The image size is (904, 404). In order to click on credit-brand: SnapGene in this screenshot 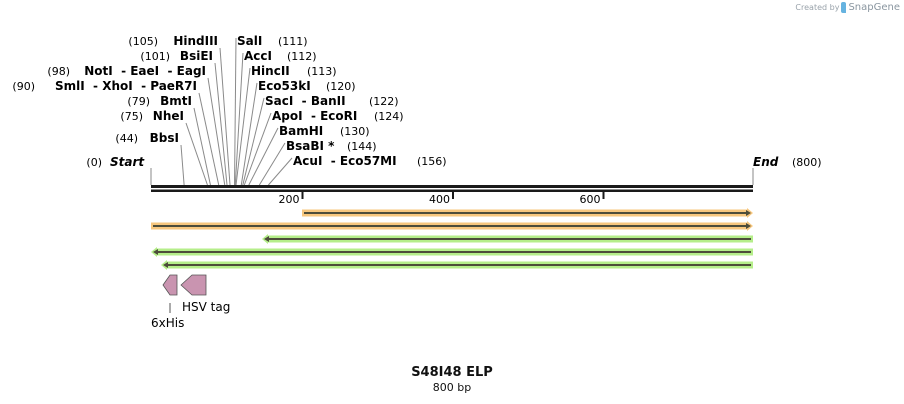, I will do `click(874, 7)`.